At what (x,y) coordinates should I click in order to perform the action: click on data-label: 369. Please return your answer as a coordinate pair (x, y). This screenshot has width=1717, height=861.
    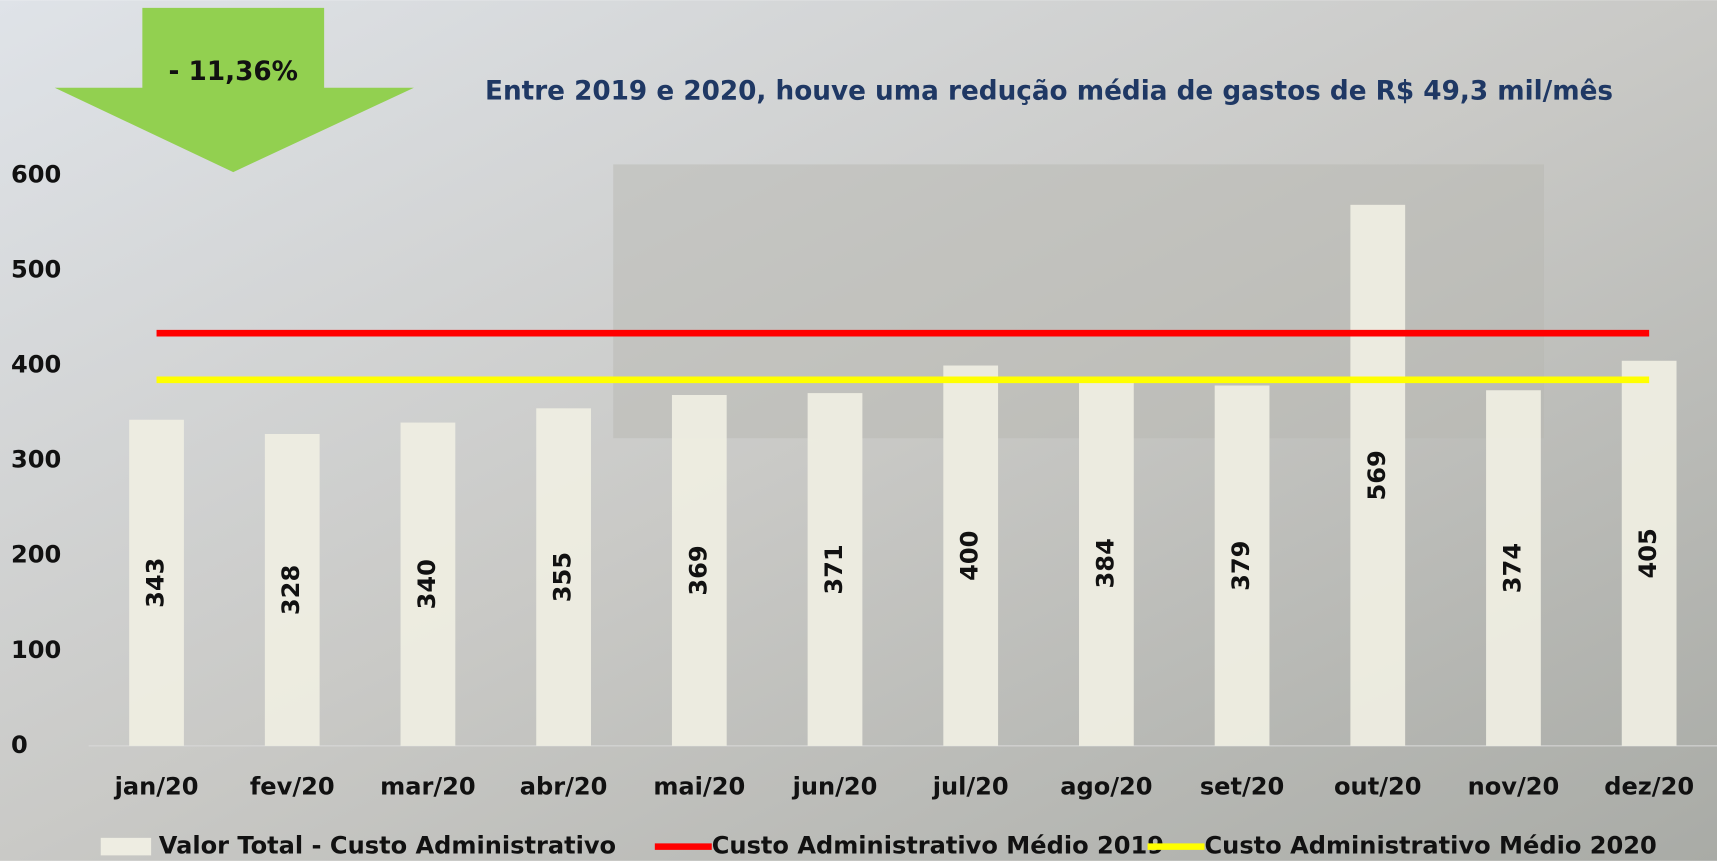
    Looking at the image, I should click on (698, 570).